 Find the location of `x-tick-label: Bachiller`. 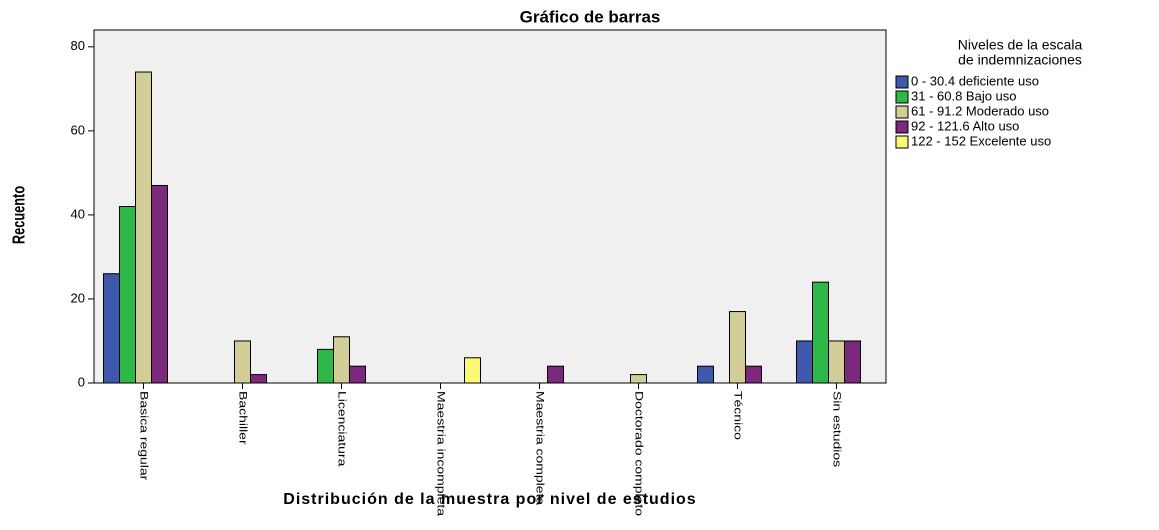

x-tick-label: Bachiller is located at coordinates (243, 418).